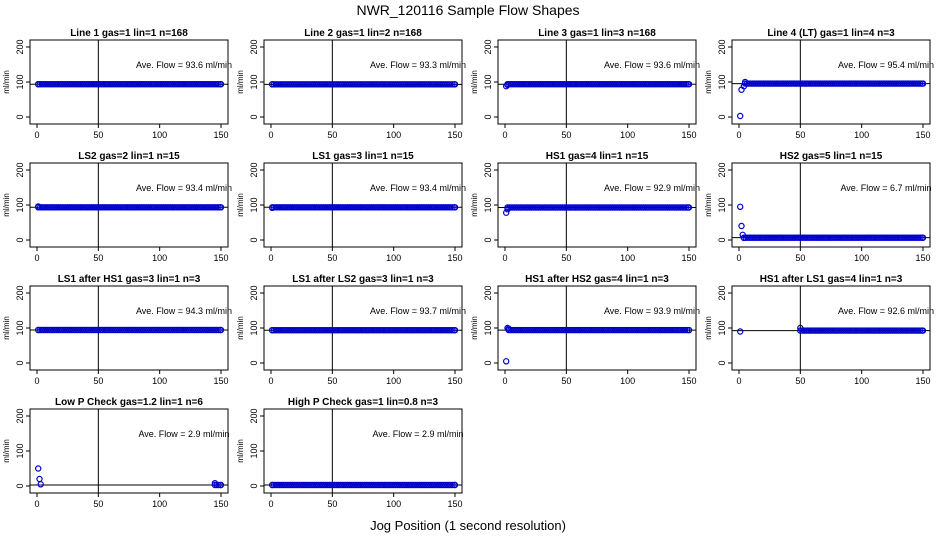 This screenshot has width=936, height=540. Describe the element at coordinates (363, 156) in the screenshot. I see `panel-title: LS1 gas=3 lin=1 n=15` at that location.